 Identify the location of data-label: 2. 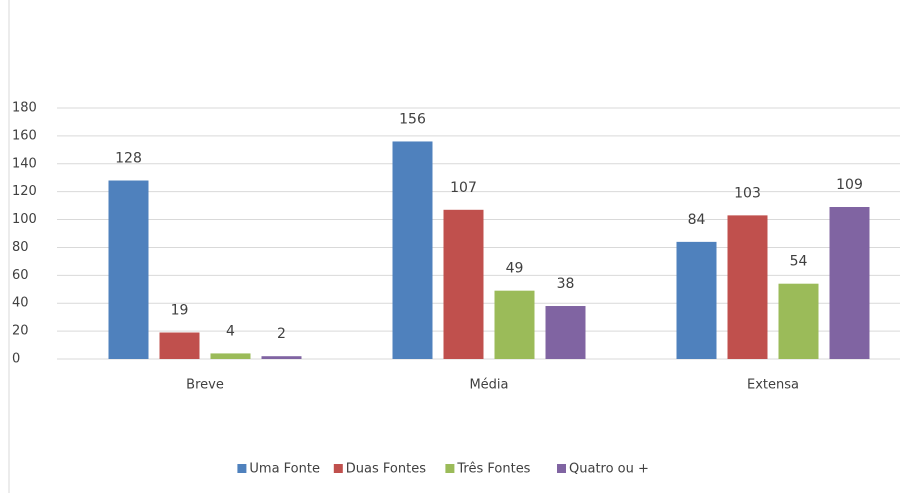
(281, 334).